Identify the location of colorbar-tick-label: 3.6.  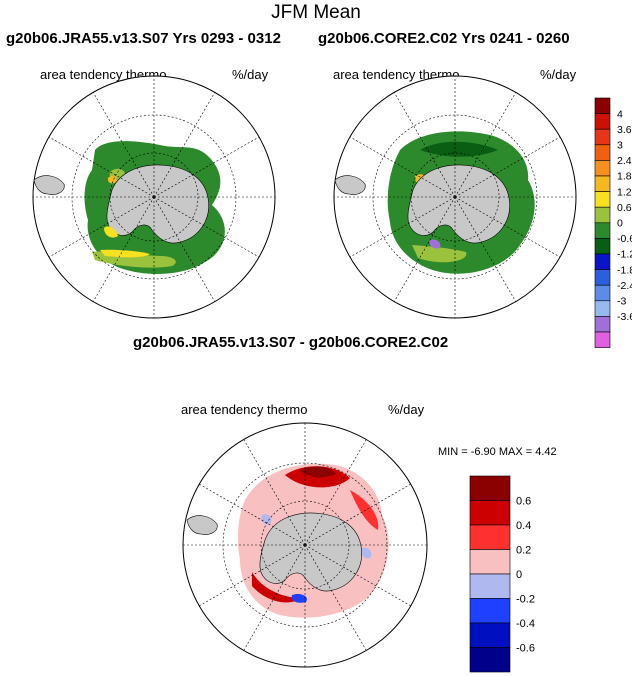
(624, 130).